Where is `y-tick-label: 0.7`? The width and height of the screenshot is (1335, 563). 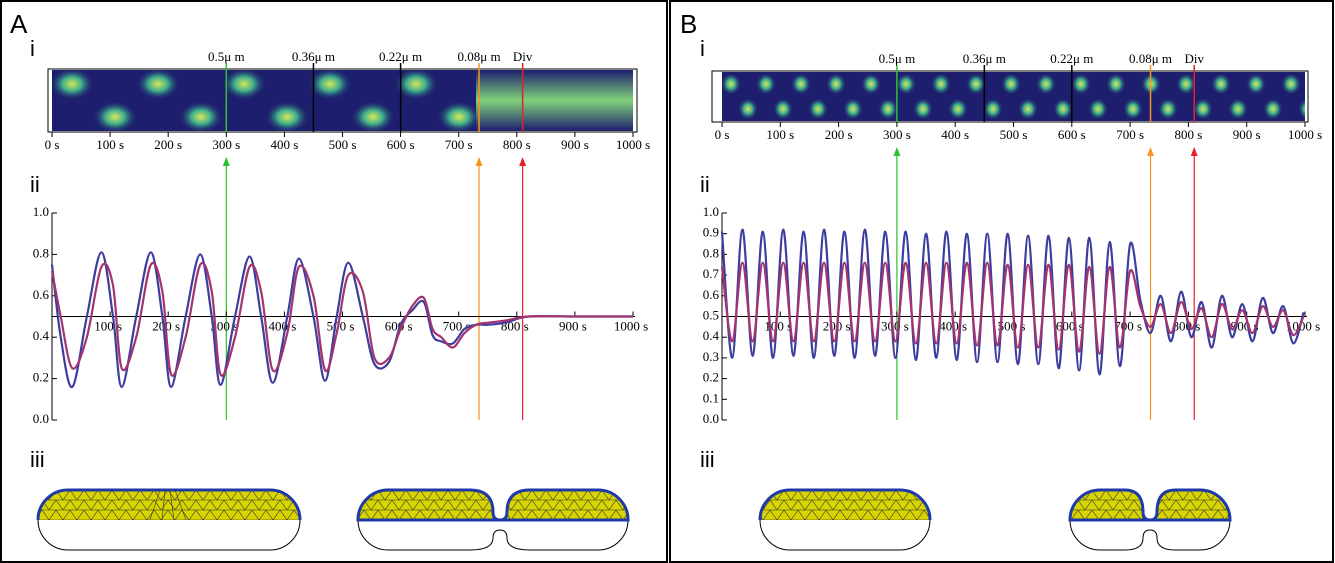 y-tick-label: 0.7 is located at coordinates (711, 273).